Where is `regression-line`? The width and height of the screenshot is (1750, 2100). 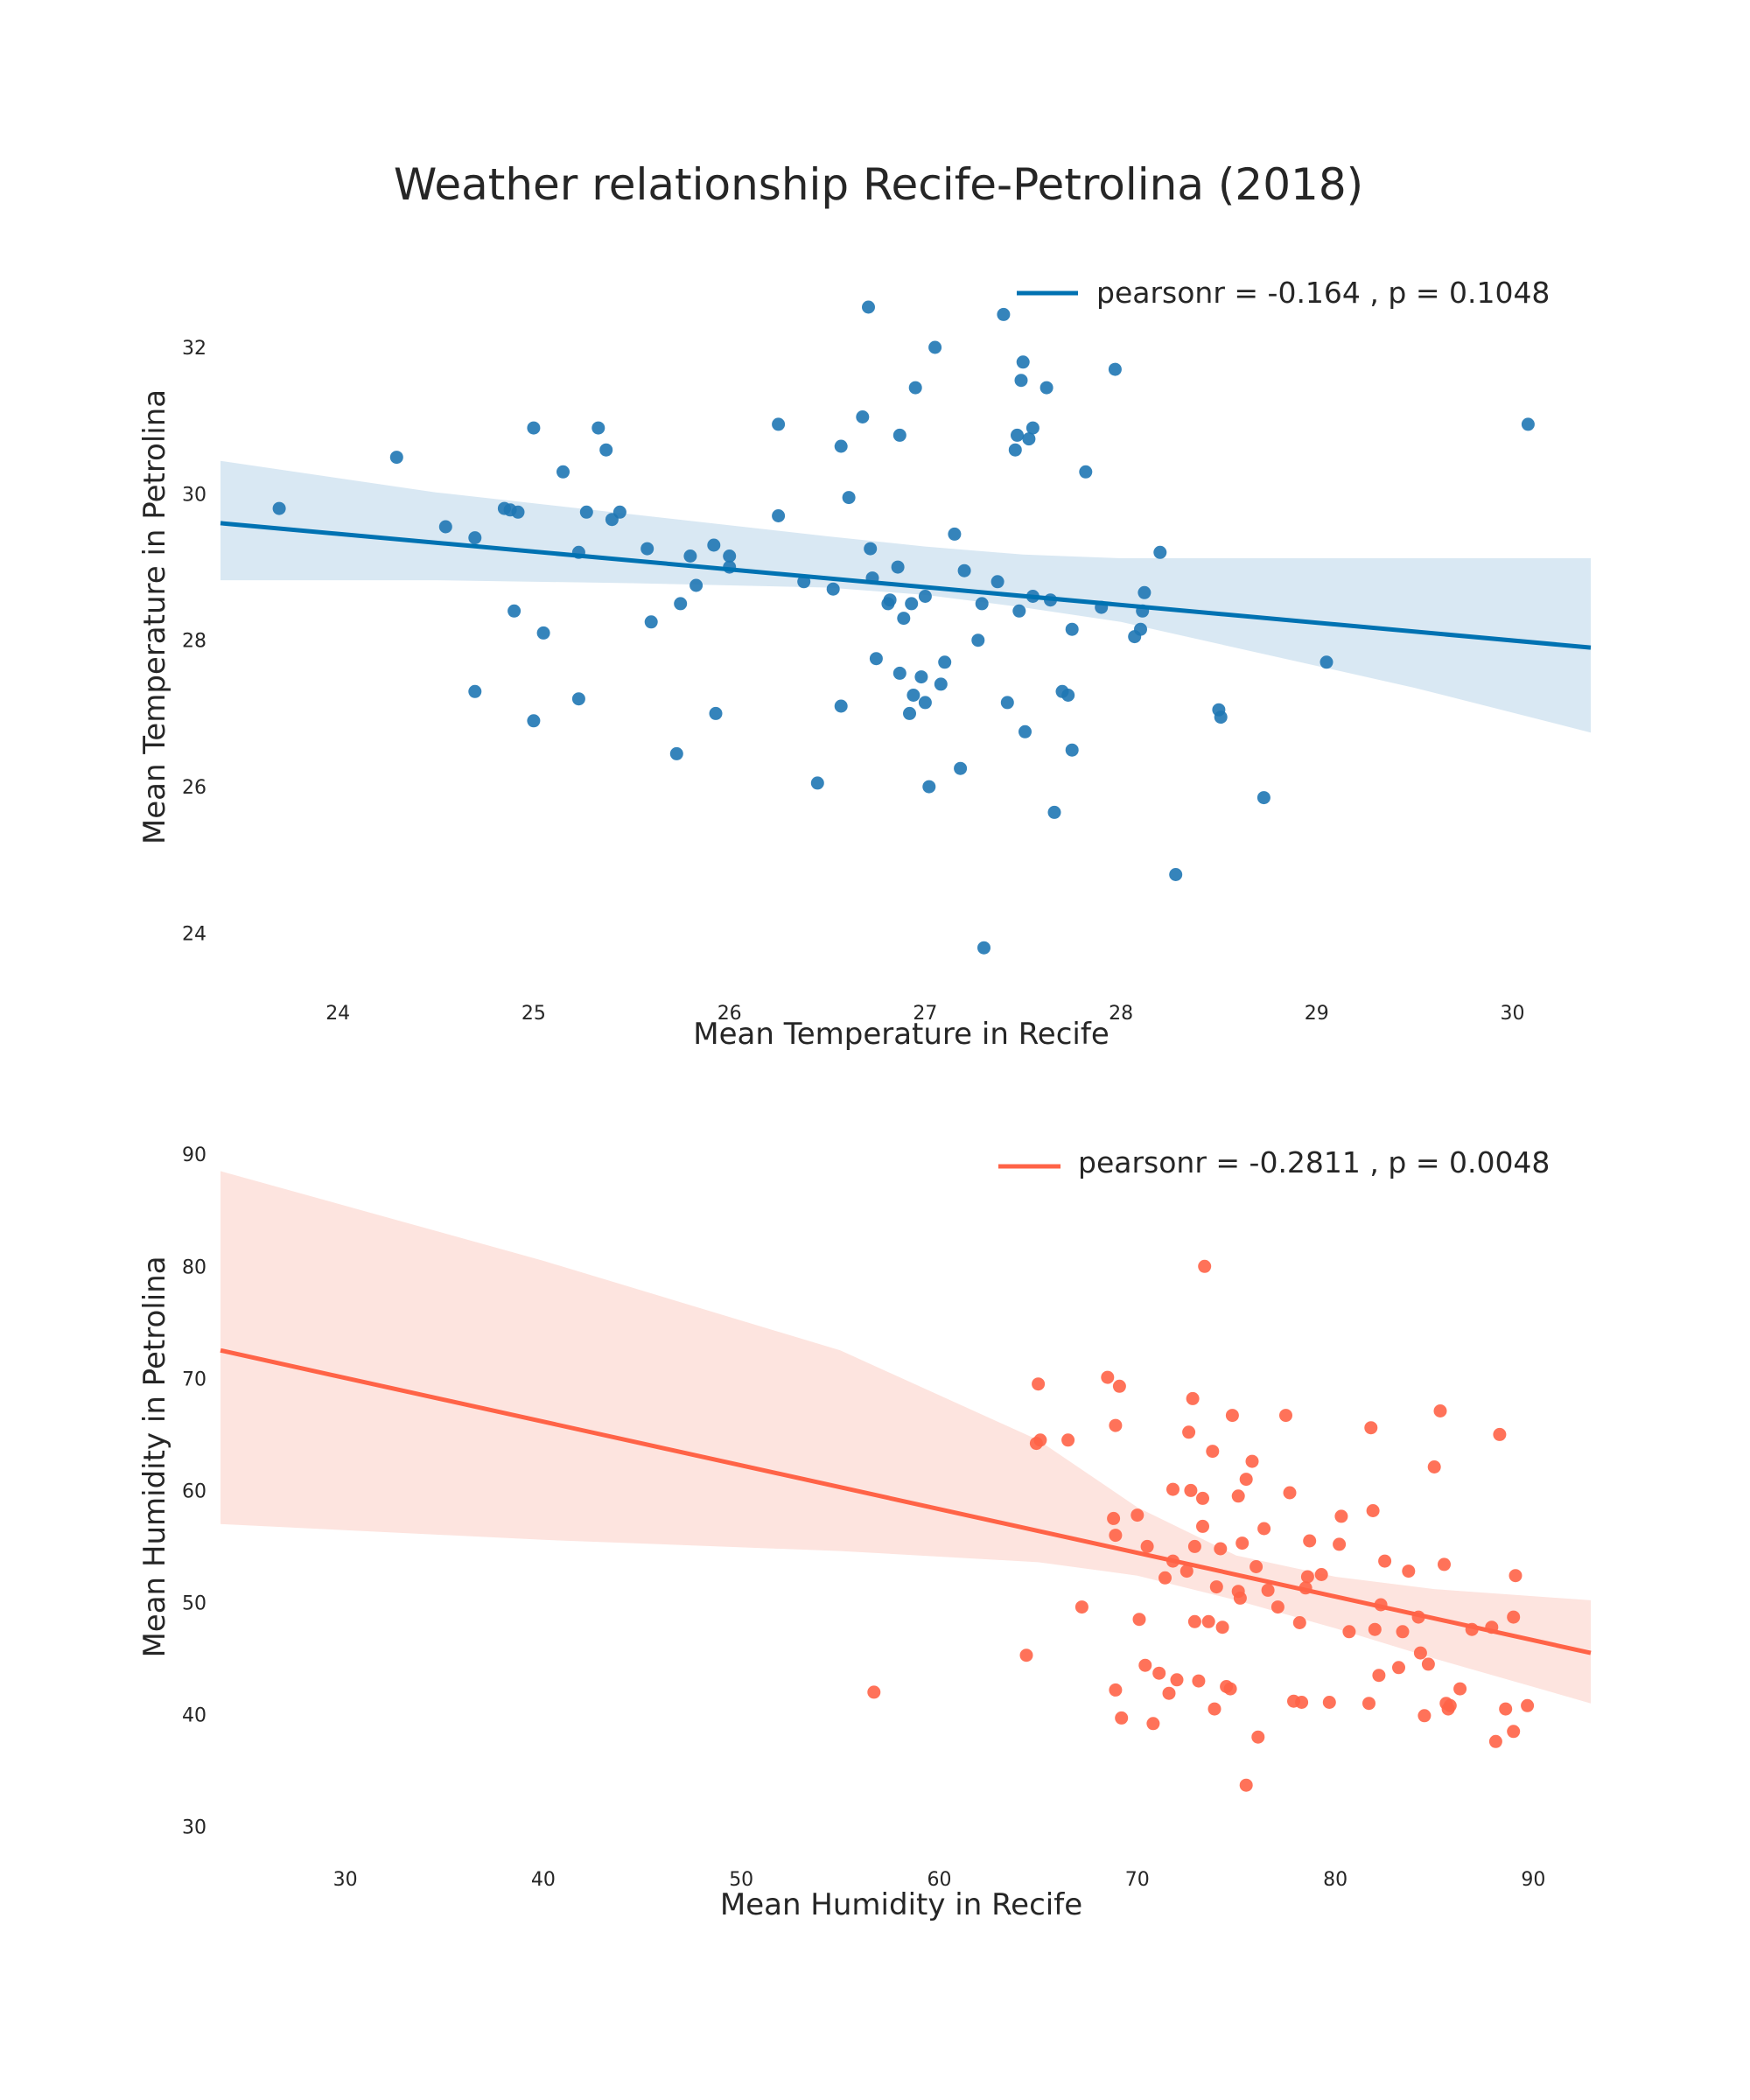 regression-line is located at coordinates (906, 585).